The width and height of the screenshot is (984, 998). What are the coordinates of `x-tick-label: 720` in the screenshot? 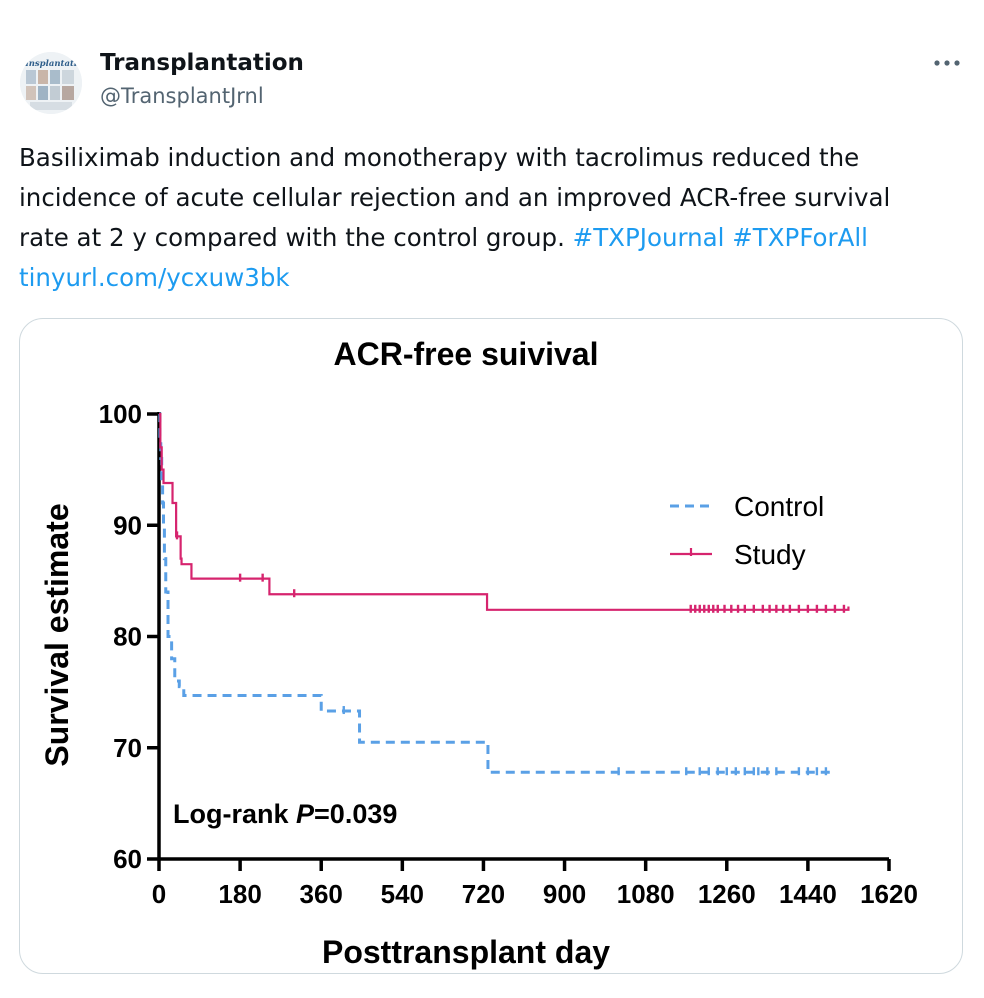 It's located at (483, 894).